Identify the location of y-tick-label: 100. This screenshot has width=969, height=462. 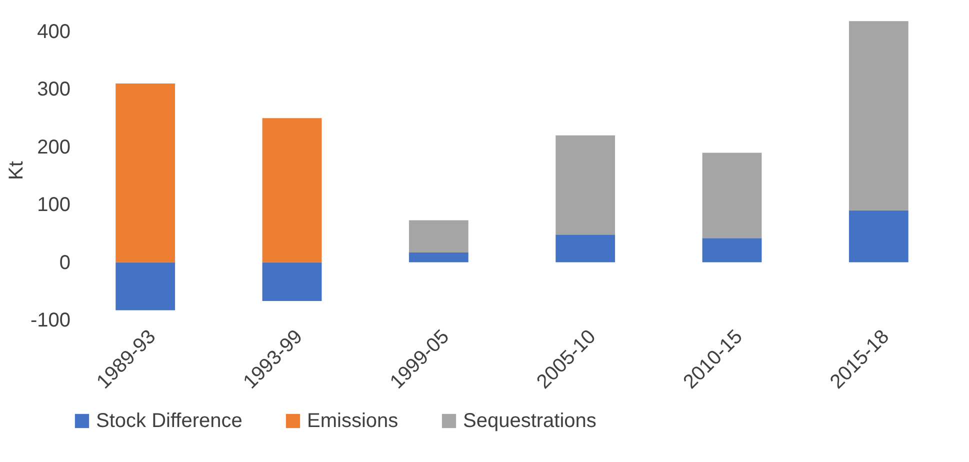
(53, 205).